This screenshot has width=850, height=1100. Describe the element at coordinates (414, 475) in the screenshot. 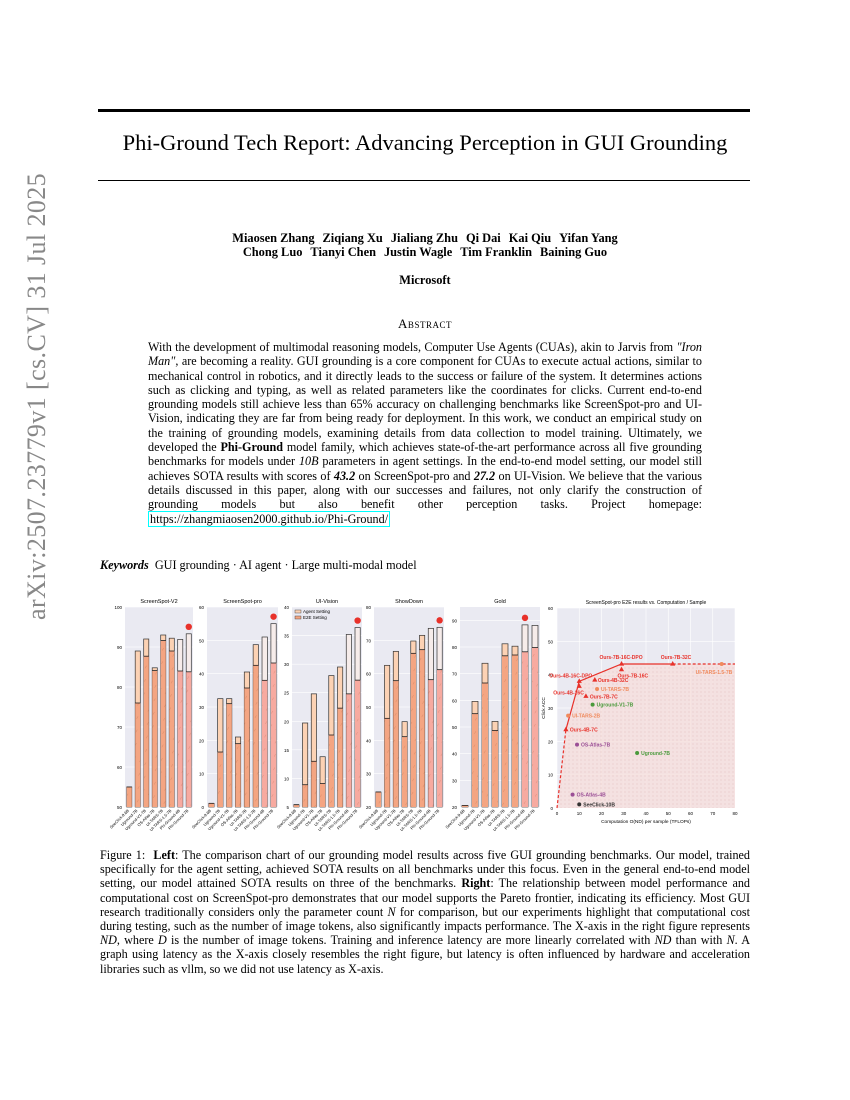

I see `abstract-text: on ScreenSpot-pro and` at that location.